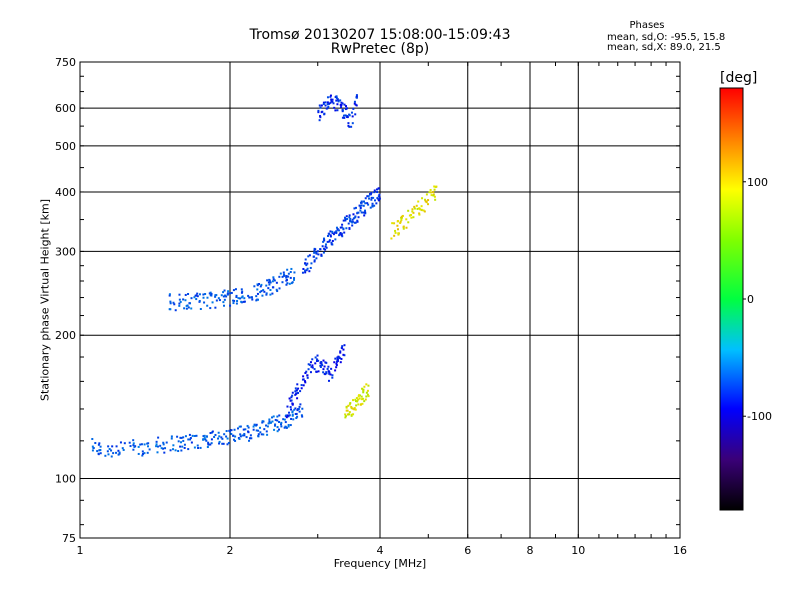 This screenshot has height=600, width=800. What do you see at coordinates (759, 416) in the screenshot?
I see `colorbar-tick-label: -100` at bounding box center [759, 416].